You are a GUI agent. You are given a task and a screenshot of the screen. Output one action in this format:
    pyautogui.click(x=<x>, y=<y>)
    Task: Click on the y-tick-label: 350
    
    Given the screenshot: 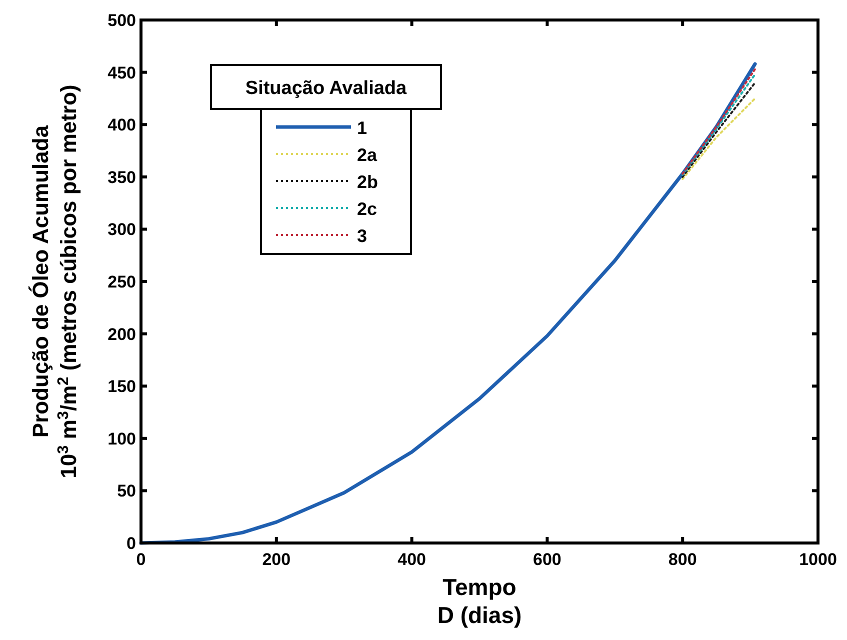 What is the action you would take?
    pyautogui.click(x=122, y=177)
    